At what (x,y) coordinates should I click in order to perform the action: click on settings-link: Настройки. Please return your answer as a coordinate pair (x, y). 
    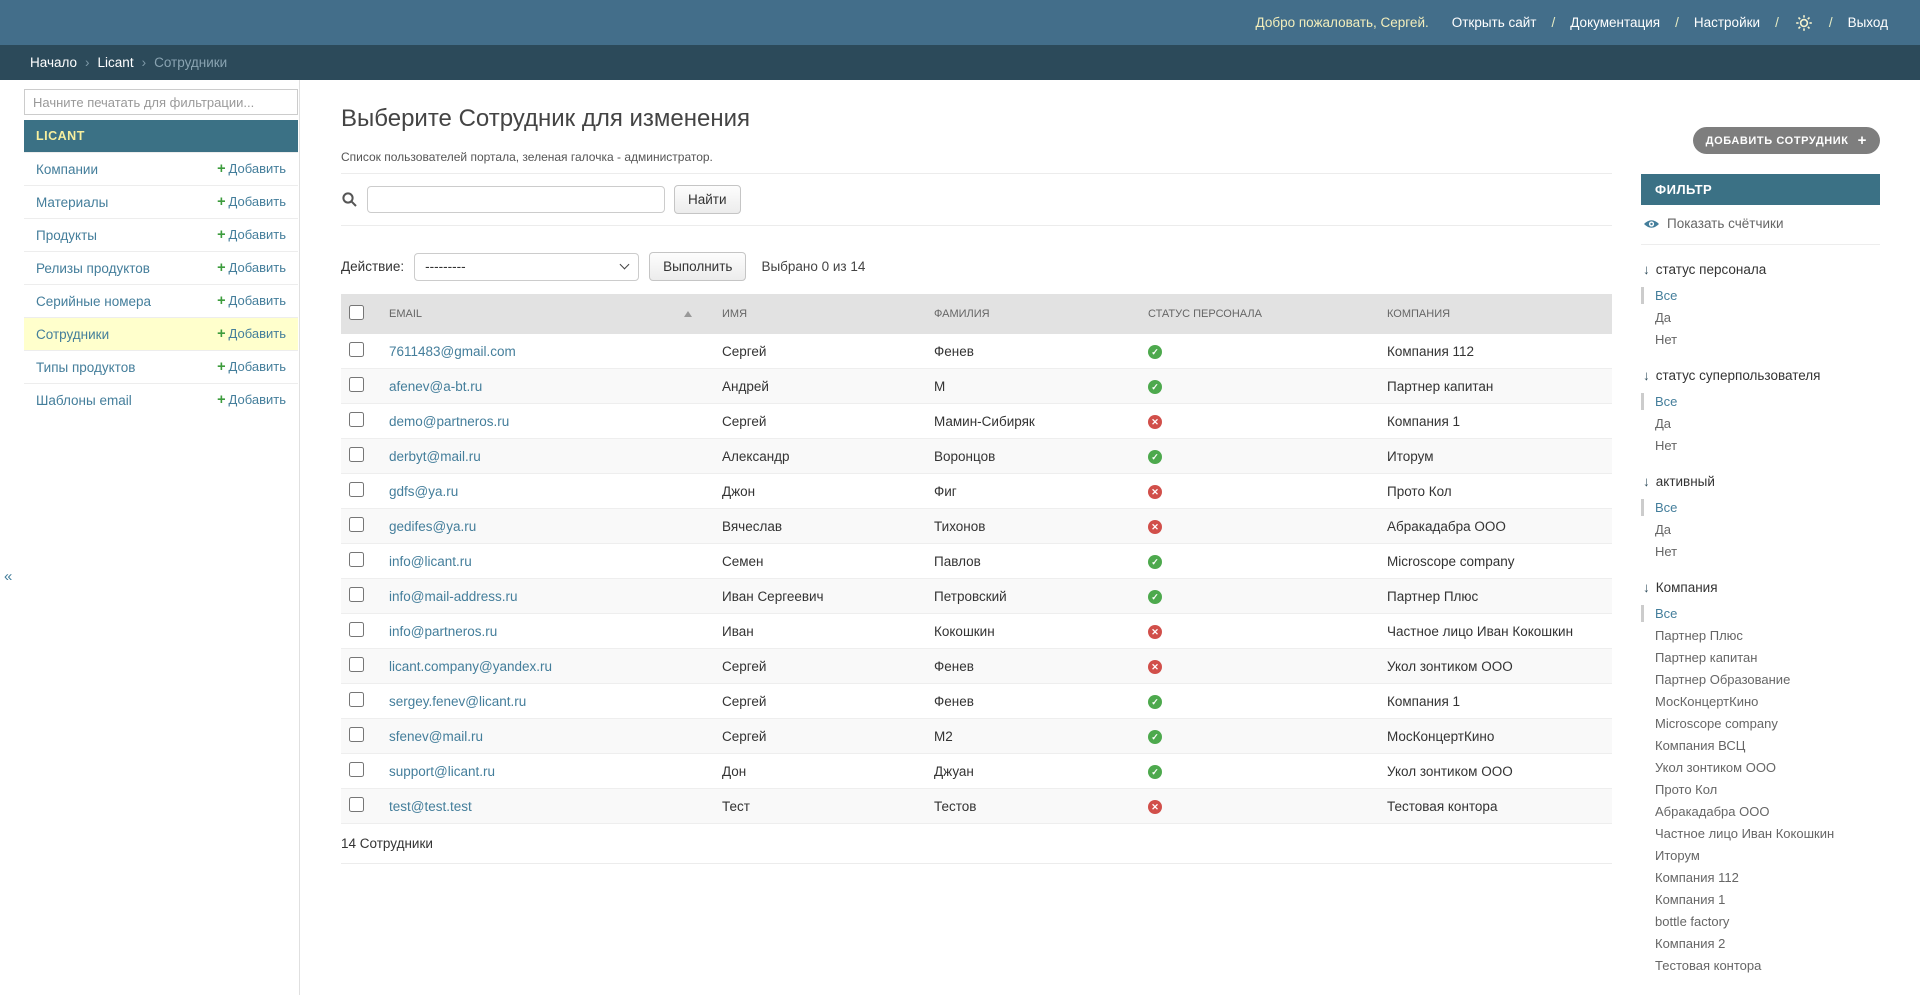
    Looking at the image, I should click on (1727, 22).